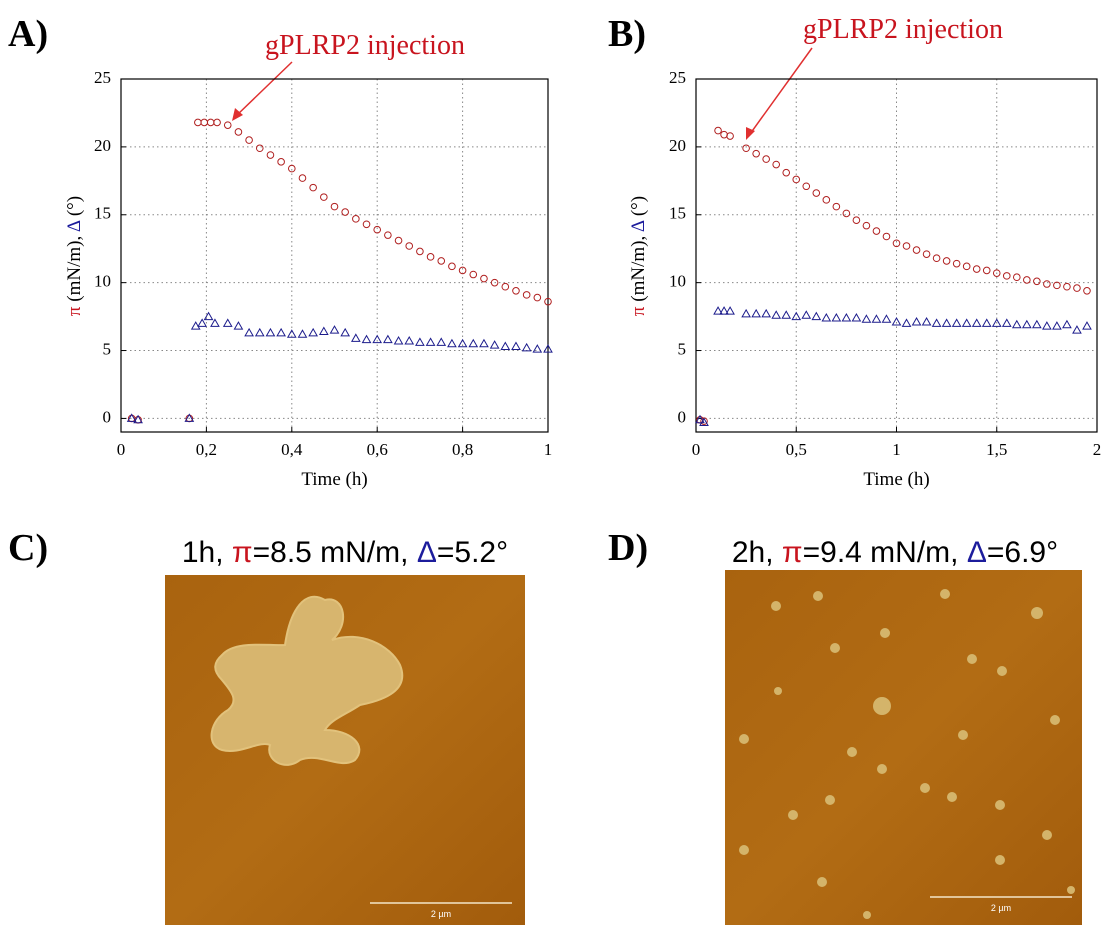 The height and width of the screenshot is (926, 1104). What do you see at coordinates (242, 552) in the screenshot?
I see `caption-part: π` at bounding box center [242, 552].